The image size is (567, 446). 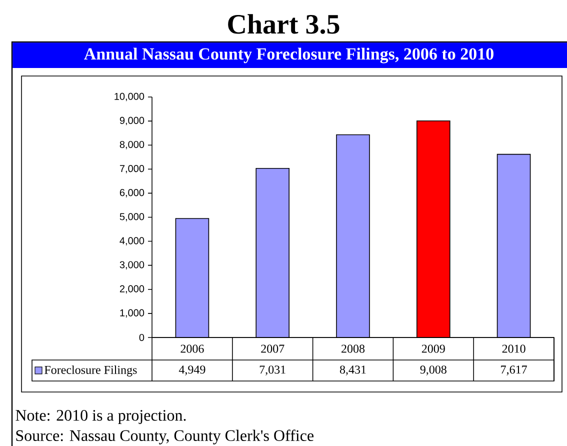 What do you see at coordinates (132, 289) in the screenshot?
I see `y-tick-label: 2,000` at bounding box center [132, 289].